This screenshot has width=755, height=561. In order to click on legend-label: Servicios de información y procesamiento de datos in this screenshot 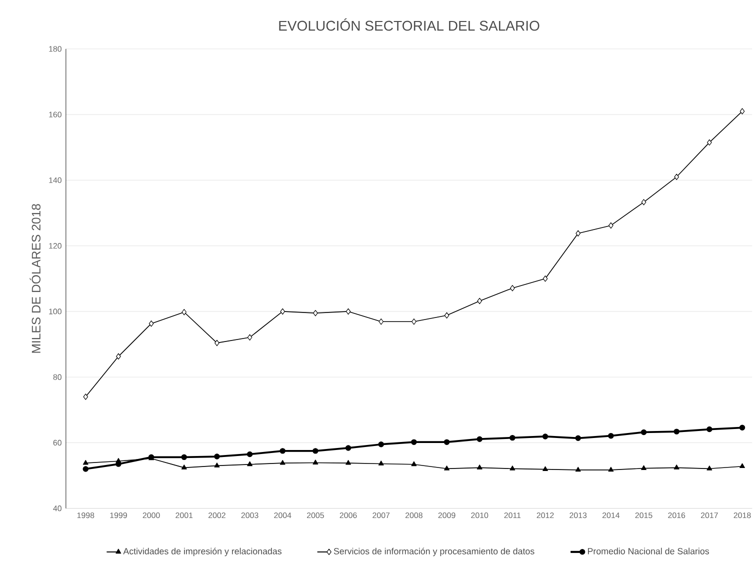, I will do `click(434, 552)`.